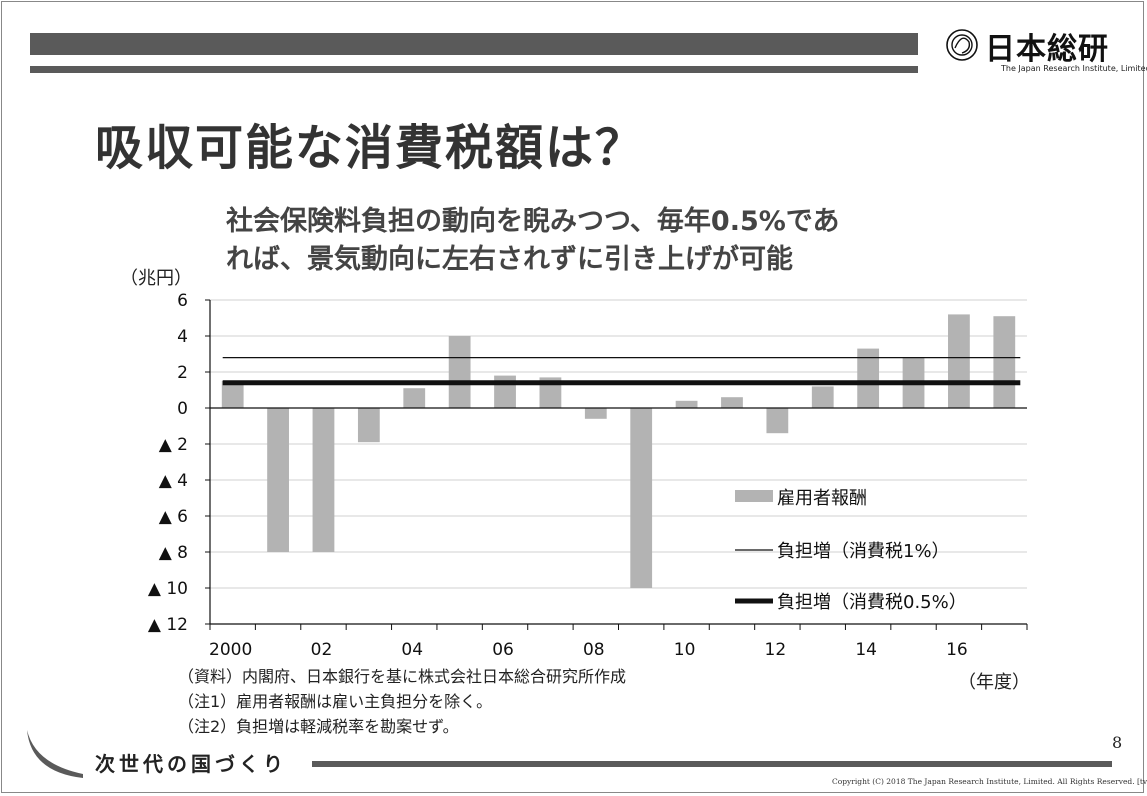 The image size is (1147, 796). I want to click on bar-2013, so click(822, 397).